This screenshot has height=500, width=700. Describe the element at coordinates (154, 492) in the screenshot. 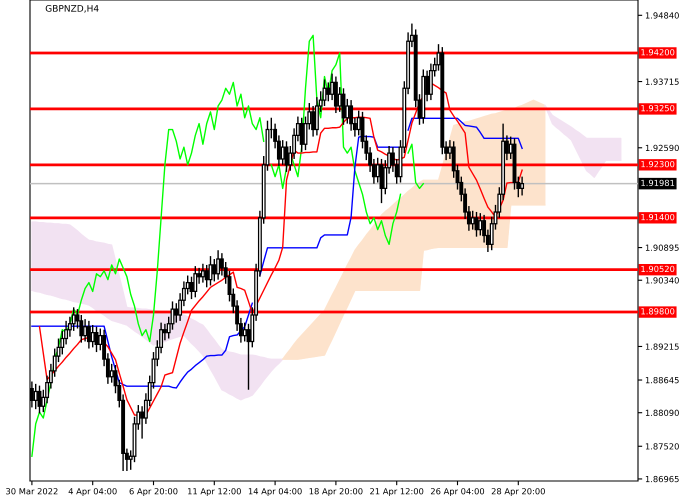

I see `x-tick-label: 6 Apr 20:00` at that location.